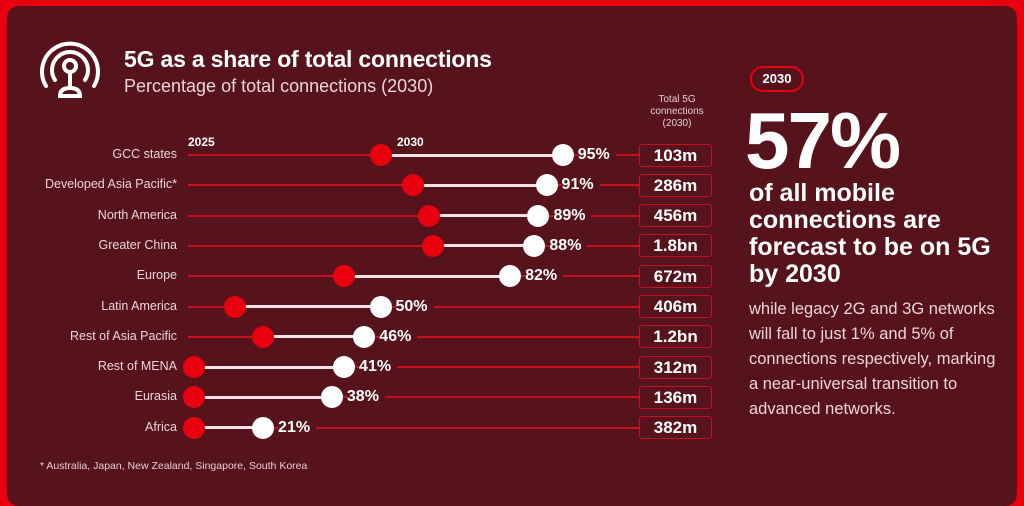 This screenshot has width=1024, height=506. What do you see at coordinates (70, 72) in the screenshot?
I see `broadcast-antenna-icon` at bounding box center [70, 72].